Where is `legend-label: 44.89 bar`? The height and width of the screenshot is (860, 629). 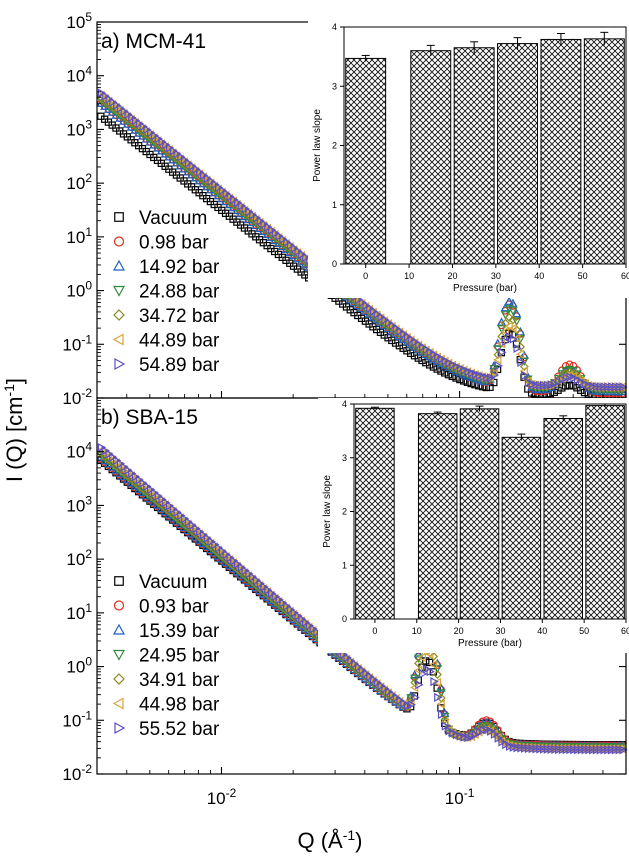 legend-label: 44.89 bar is located at coordinates (179, 341).